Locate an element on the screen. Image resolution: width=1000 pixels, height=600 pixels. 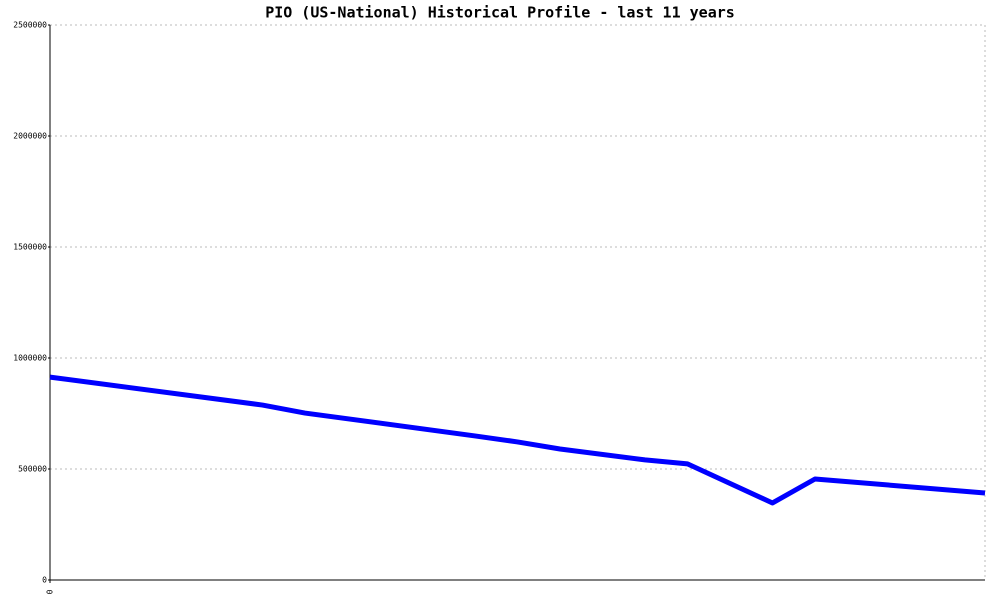
y-tick-label: 500000 is located at coordinates (32, 469).